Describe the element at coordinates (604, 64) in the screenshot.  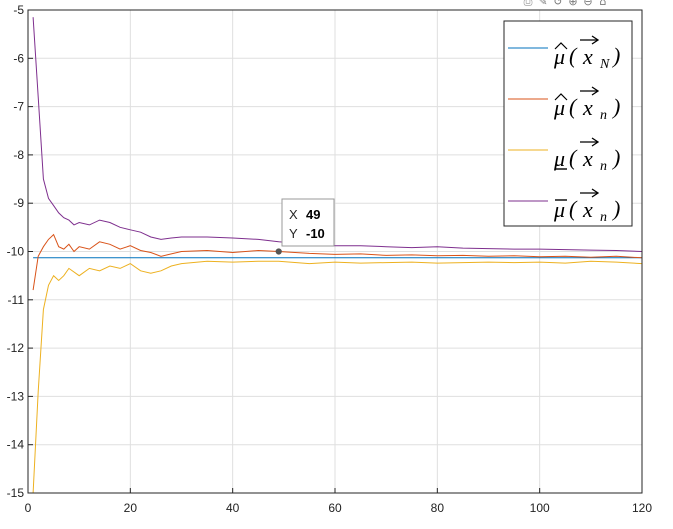
I see `legend-subscript: N` at that location.